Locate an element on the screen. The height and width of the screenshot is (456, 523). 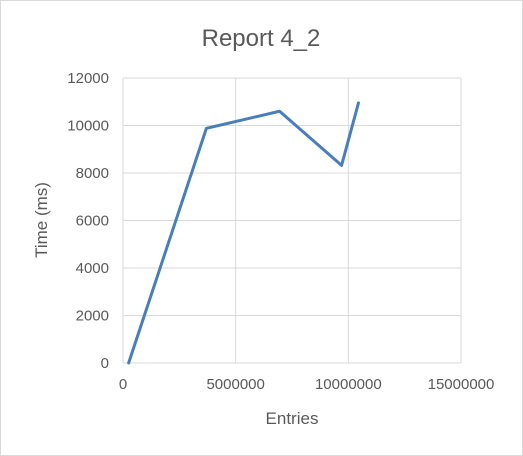
y-tick-label: 2000 is located at coordinates (92, 316).